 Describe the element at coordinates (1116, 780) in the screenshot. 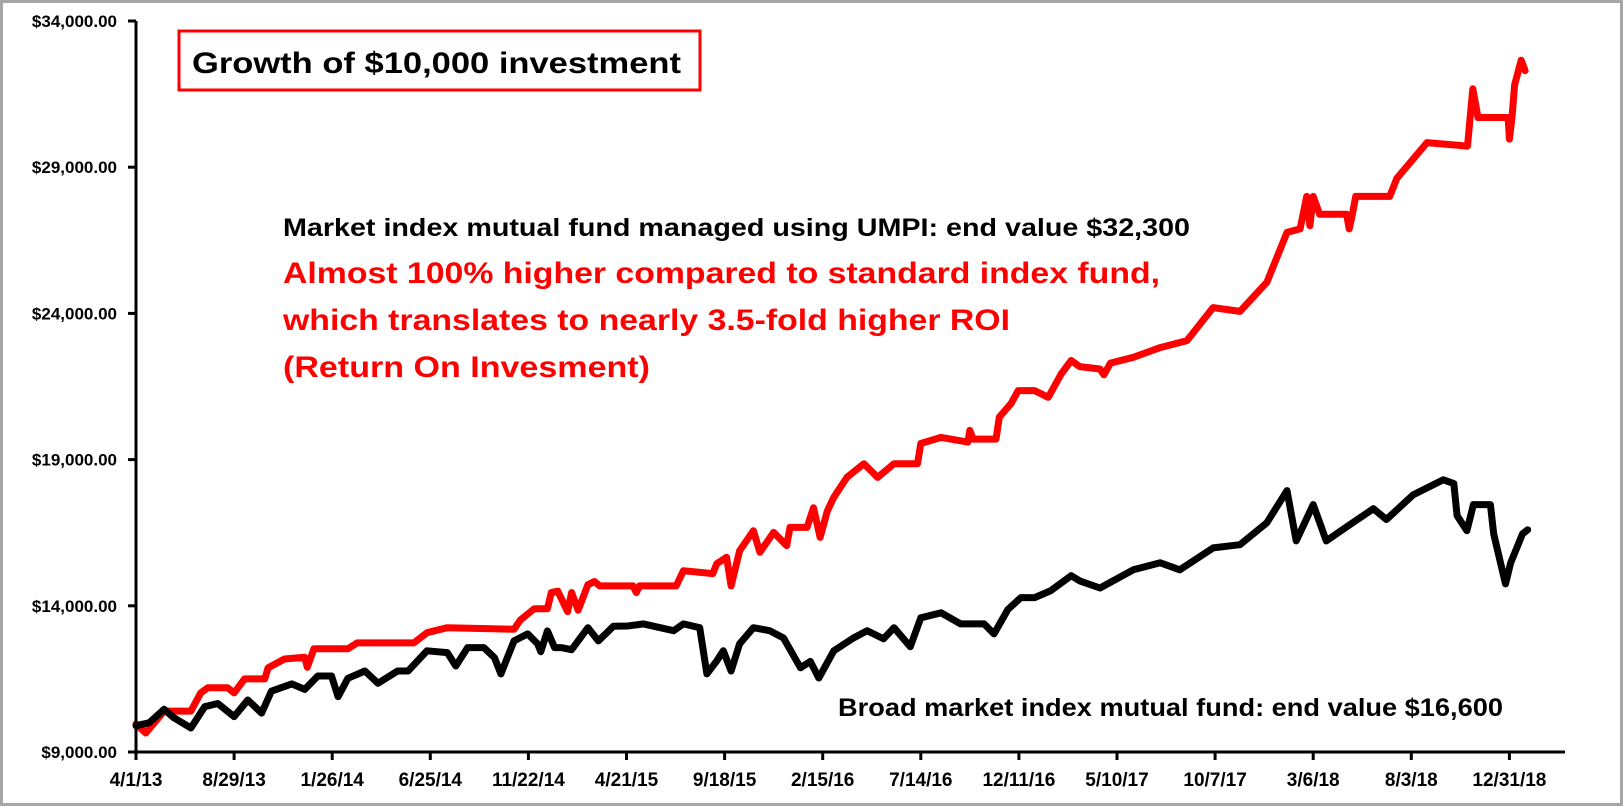

I see `x-tick-label: 5/10/17` at that location.